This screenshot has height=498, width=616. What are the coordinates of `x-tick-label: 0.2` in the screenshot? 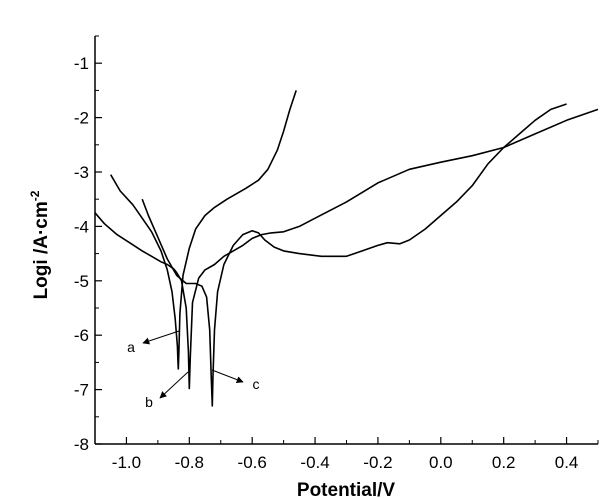 It's located at (504, 462).